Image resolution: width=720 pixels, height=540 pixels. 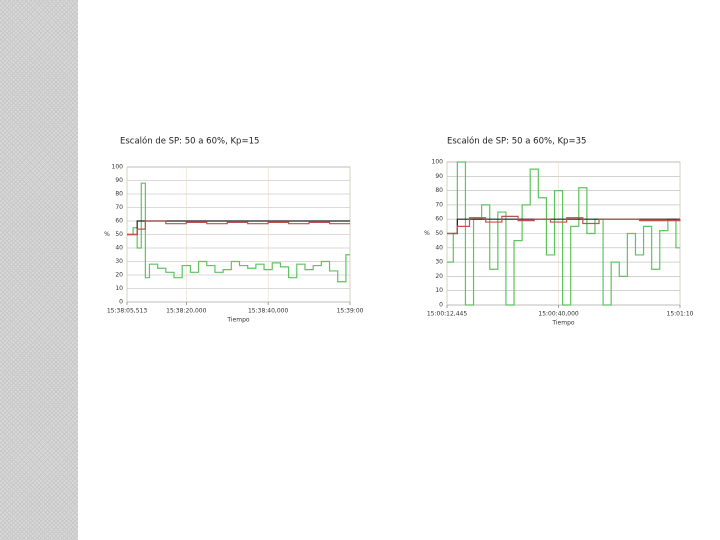 I want to click on x-tick-label: 15:39:00, so click(x=350, y=311).